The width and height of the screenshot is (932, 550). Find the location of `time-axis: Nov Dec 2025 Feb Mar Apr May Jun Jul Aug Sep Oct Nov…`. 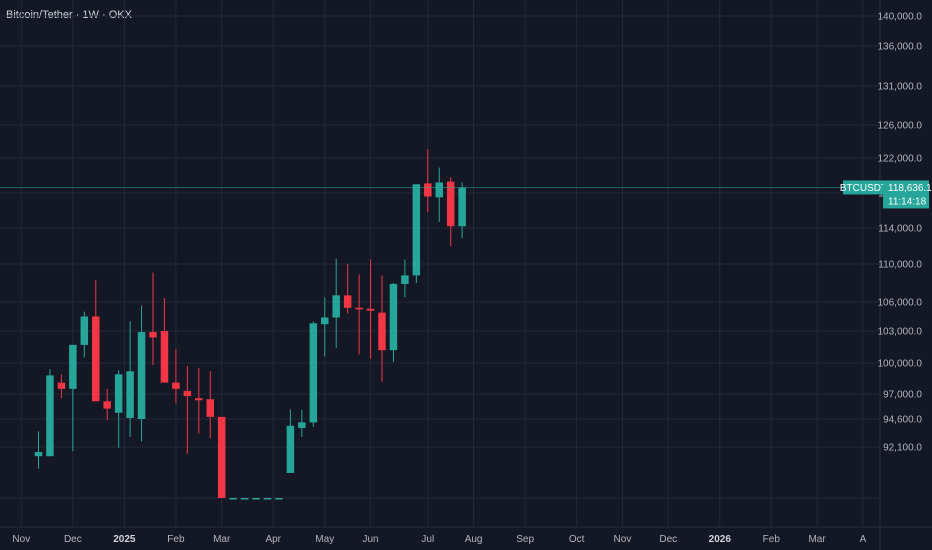

time-axis: Nov Dec 2025 Feb Mar Apr May Jun Jul Aug Sep Oct Nov… is located at coordinates (439, 539).